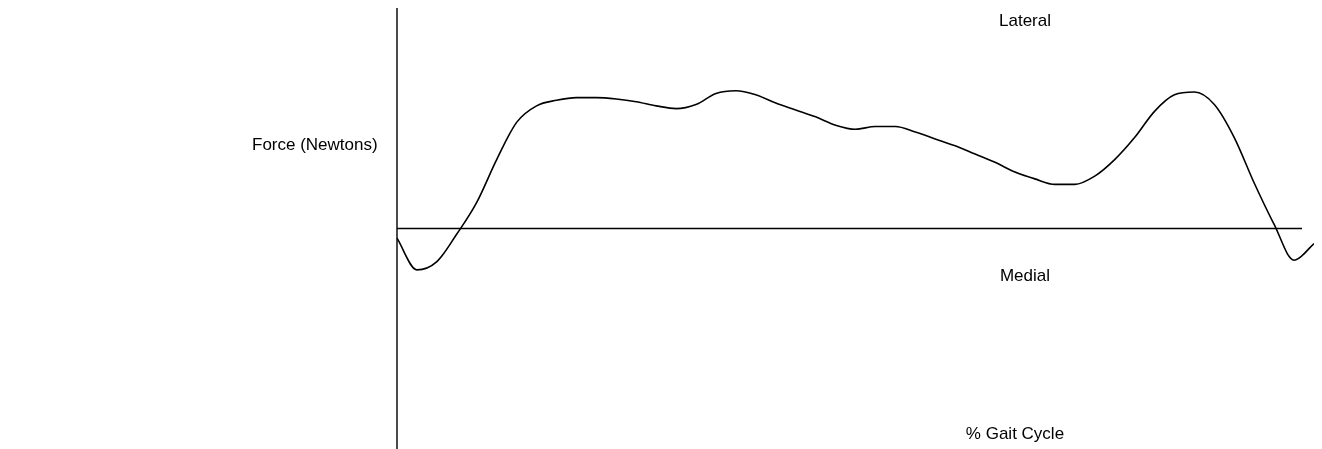  Describe the element at coordinates (1024, 20) in the screenshot. I see `text: Lateral` at that location.